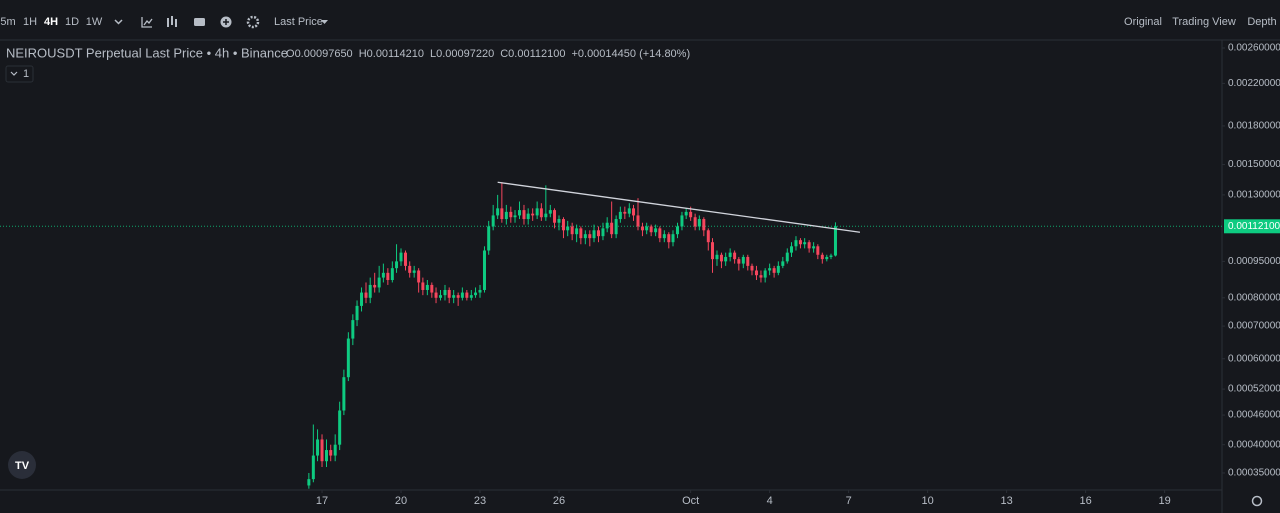  I want to click on indicator-chevron, so click(14, 73).